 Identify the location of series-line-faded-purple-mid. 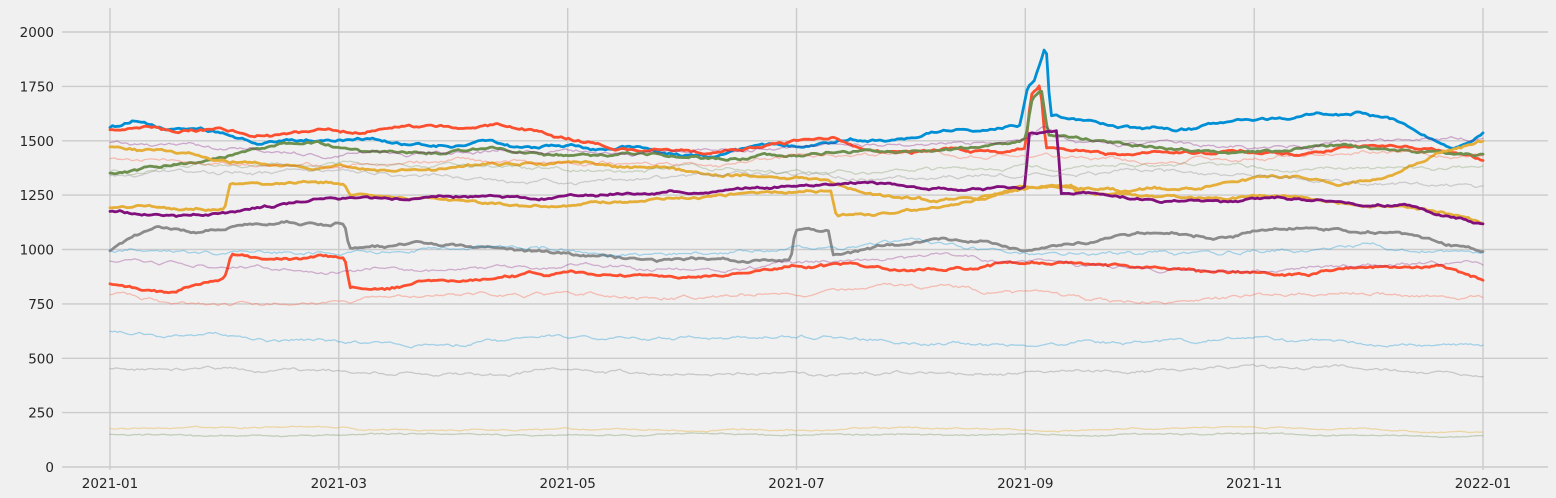
(796, 264).